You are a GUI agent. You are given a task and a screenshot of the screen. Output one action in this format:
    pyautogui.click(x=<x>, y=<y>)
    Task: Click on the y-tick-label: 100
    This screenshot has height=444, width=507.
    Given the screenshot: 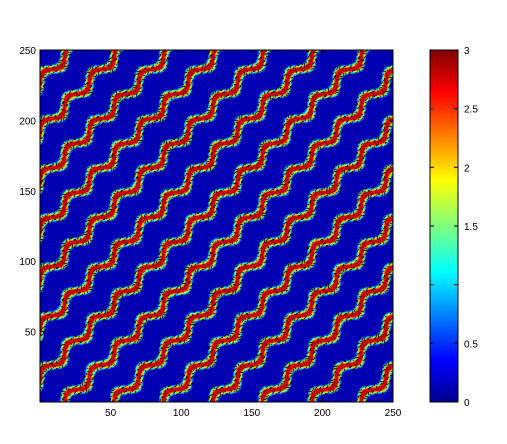 What is the action you would take?
    pyautogui.click(x=27, y=262)
    